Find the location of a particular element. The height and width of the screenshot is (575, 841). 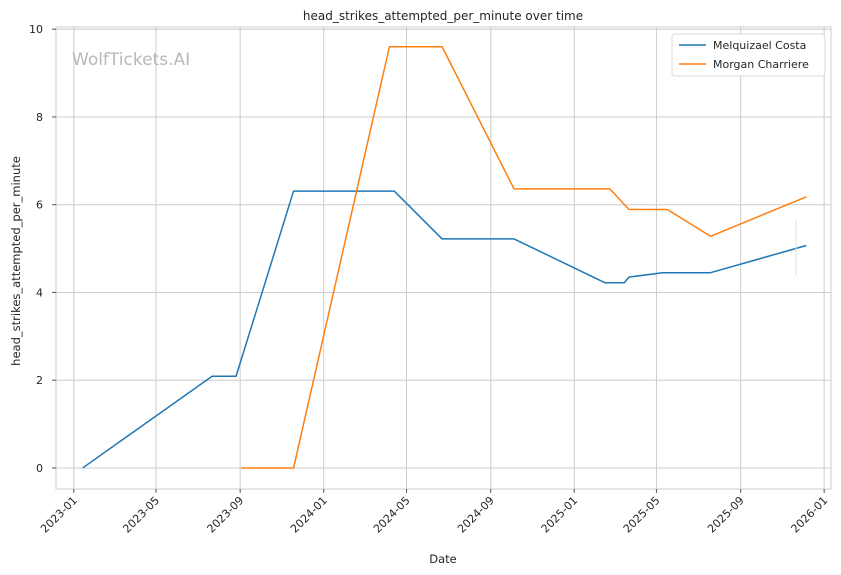

legend-label-morgan-charriere: Morgan Charriere is located at coordinates (761, 64).